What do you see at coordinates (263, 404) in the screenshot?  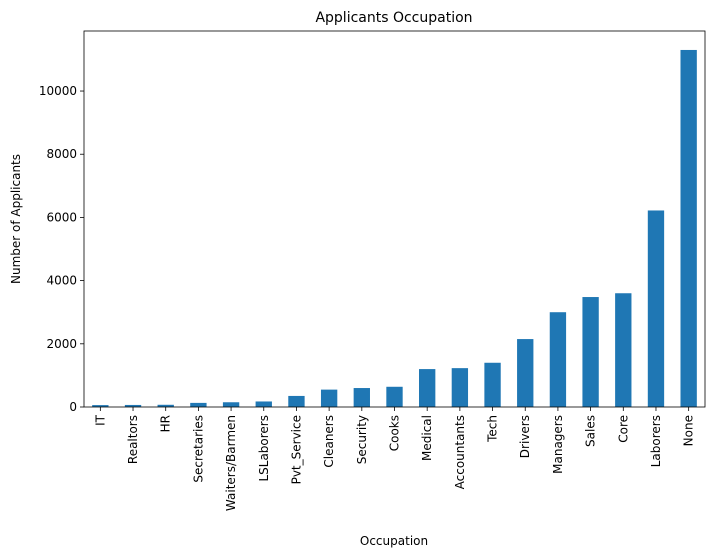 I see `bar-lslaborers` at bounding box center [263, 404].